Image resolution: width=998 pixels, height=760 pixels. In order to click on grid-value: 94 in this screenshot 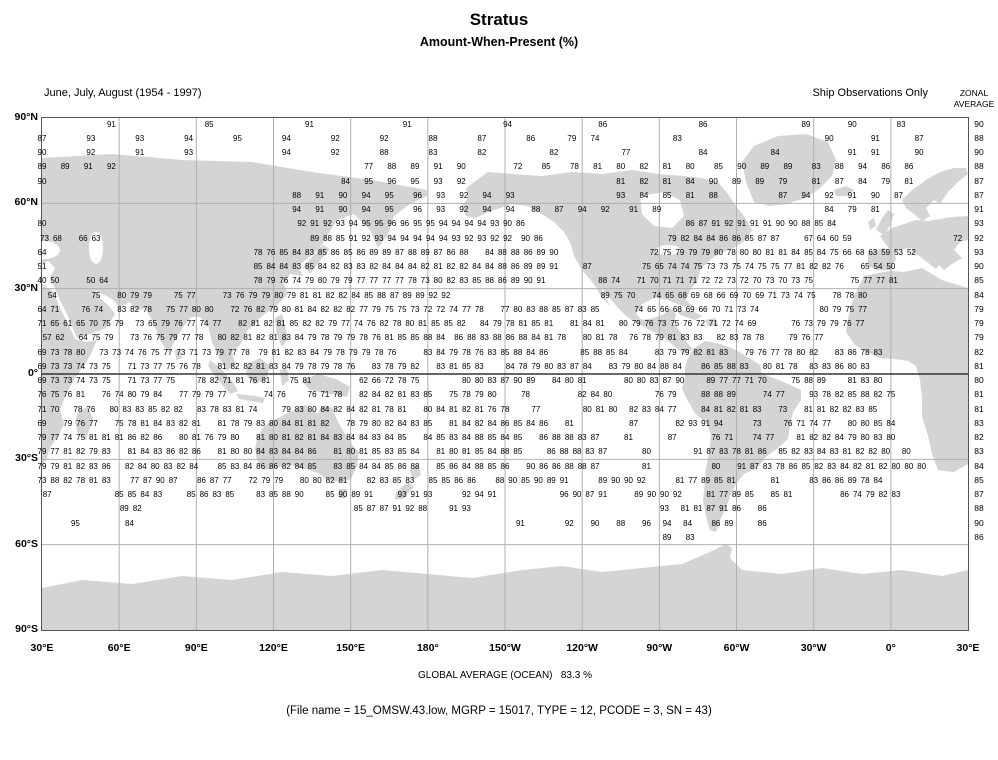, I will do `click(862, 166)`.